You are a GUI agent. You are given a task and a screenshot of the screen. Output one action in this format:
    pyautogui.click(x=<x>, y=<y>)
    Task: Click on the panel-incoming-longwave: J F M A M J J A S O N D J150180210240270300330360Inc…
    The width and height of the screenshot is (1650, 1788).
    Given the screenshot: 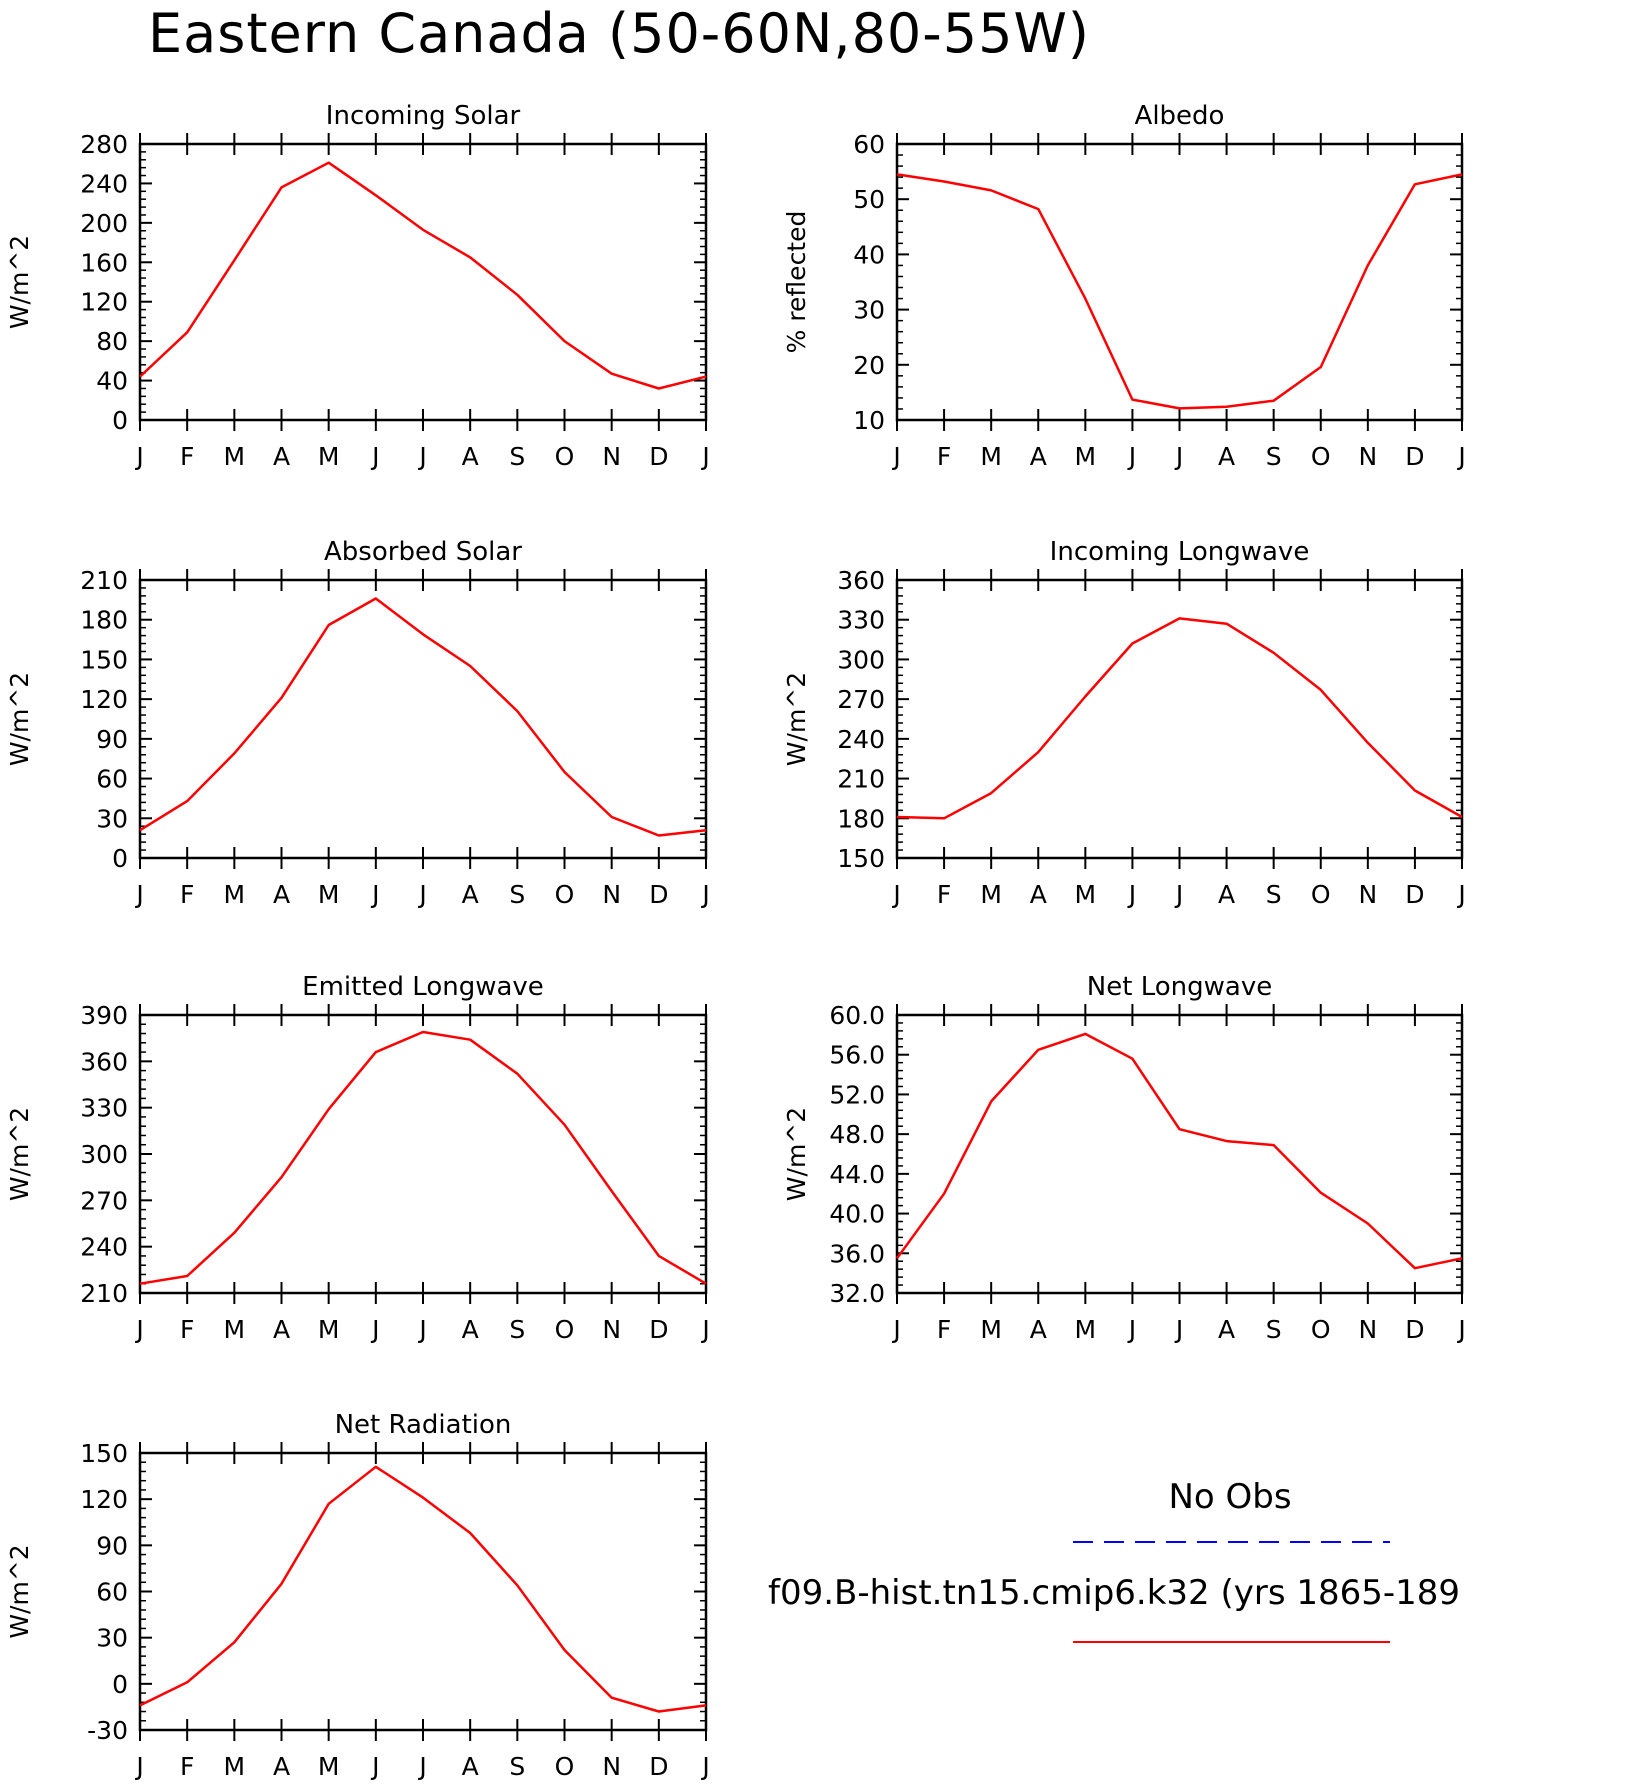 What is the action you would take?
    pyautogui.click(x=1124, y=723)
    